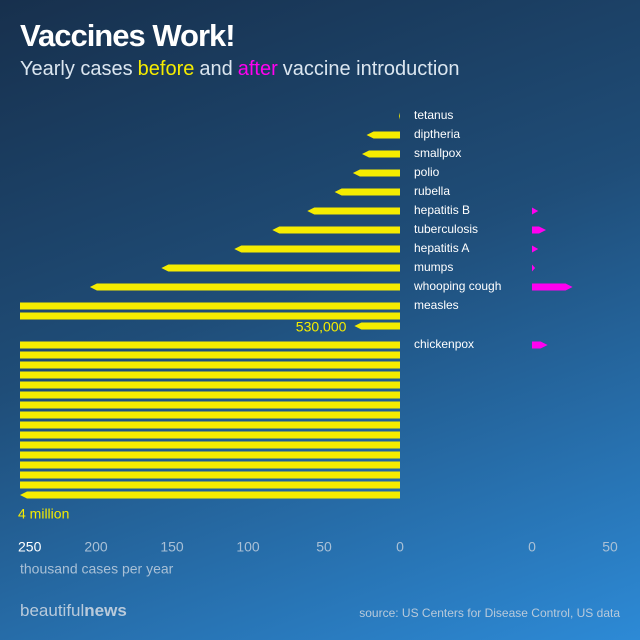  Describe the element at coordinates (442, 210) in the screenshot. I see `category-label: hepatitis B` at that location.